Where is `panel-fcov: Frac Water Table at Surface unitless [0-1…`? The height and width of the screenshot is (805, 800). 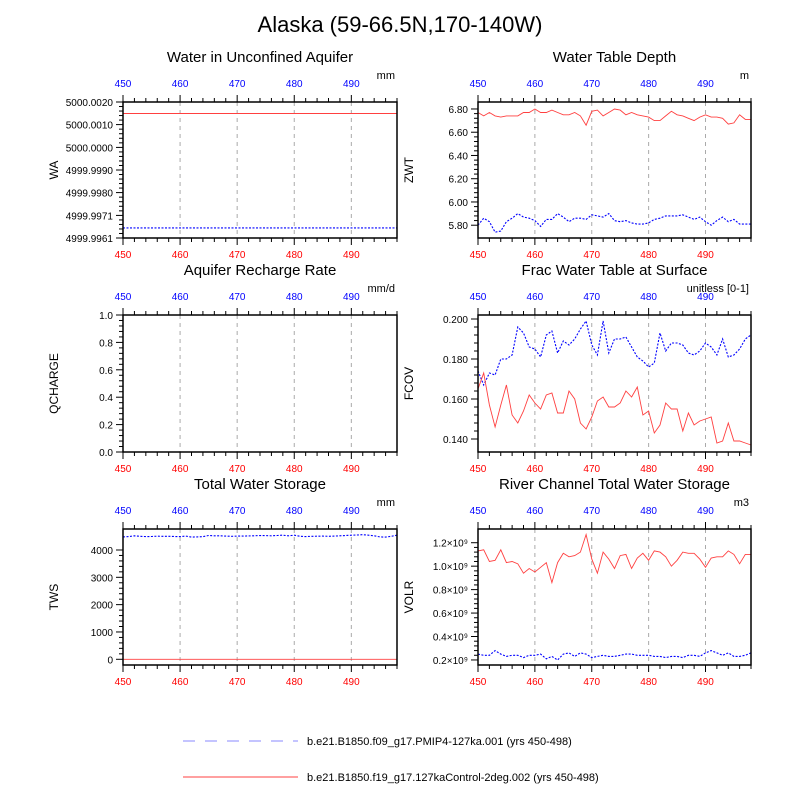
panel-fcov: Frac Water Table at Surface unitless [0-1… is located at coordinates (577, 368).